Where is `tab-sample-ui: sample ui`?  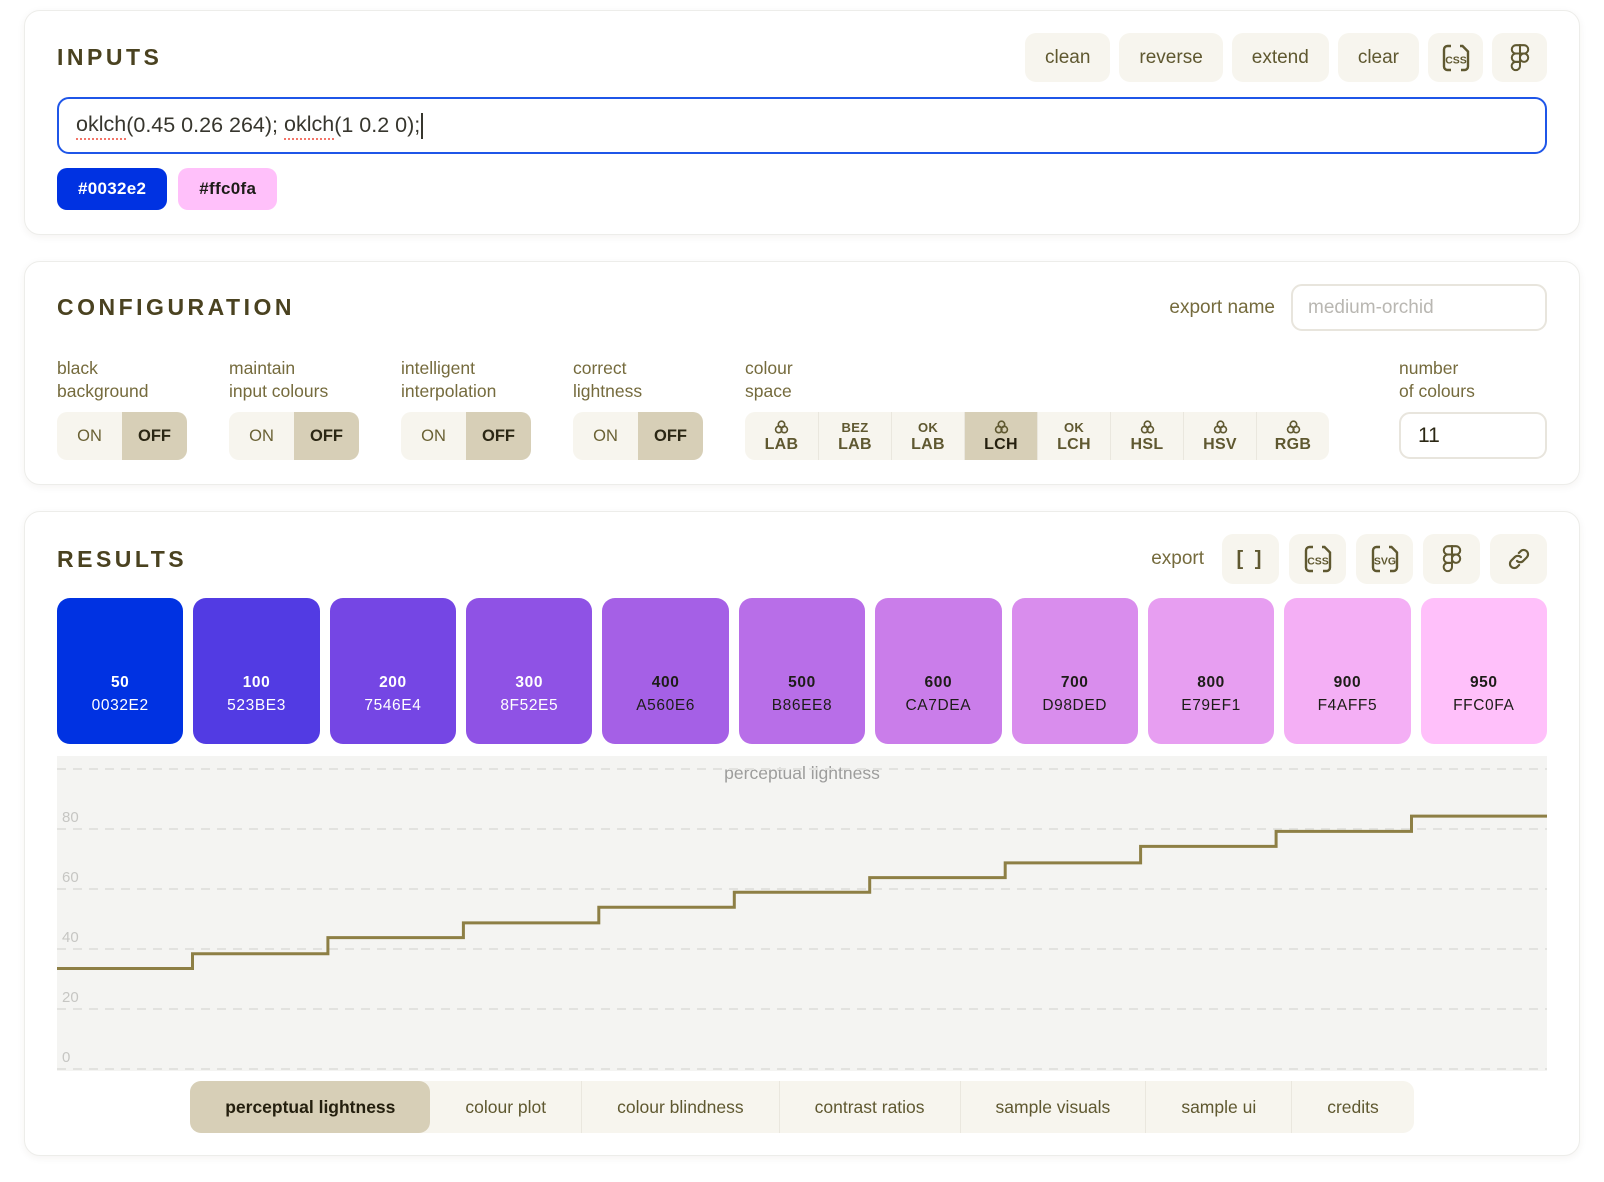
tab-sample-ui: sample ui is located at coordinates (1218, 1107).